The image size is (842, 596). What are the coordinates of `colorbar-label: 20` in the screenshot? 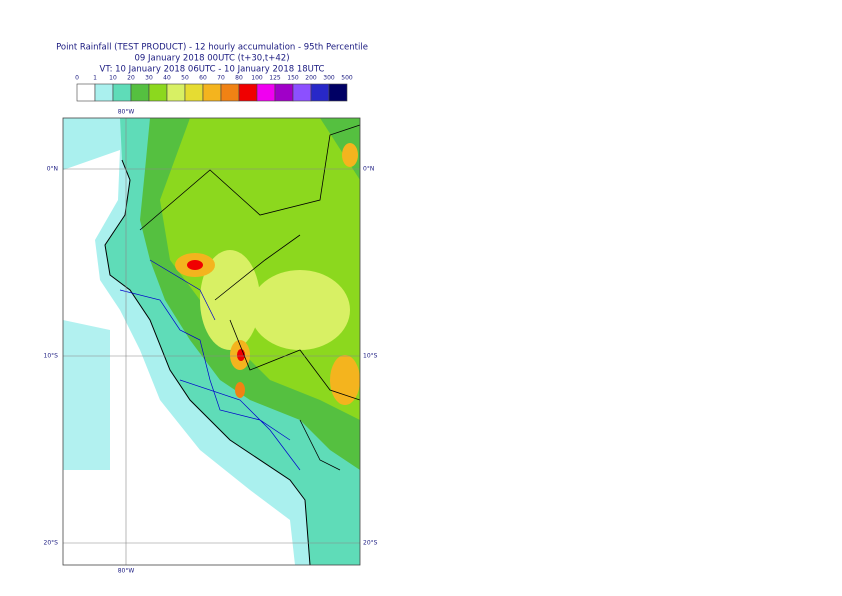 It's located at (131, 78).